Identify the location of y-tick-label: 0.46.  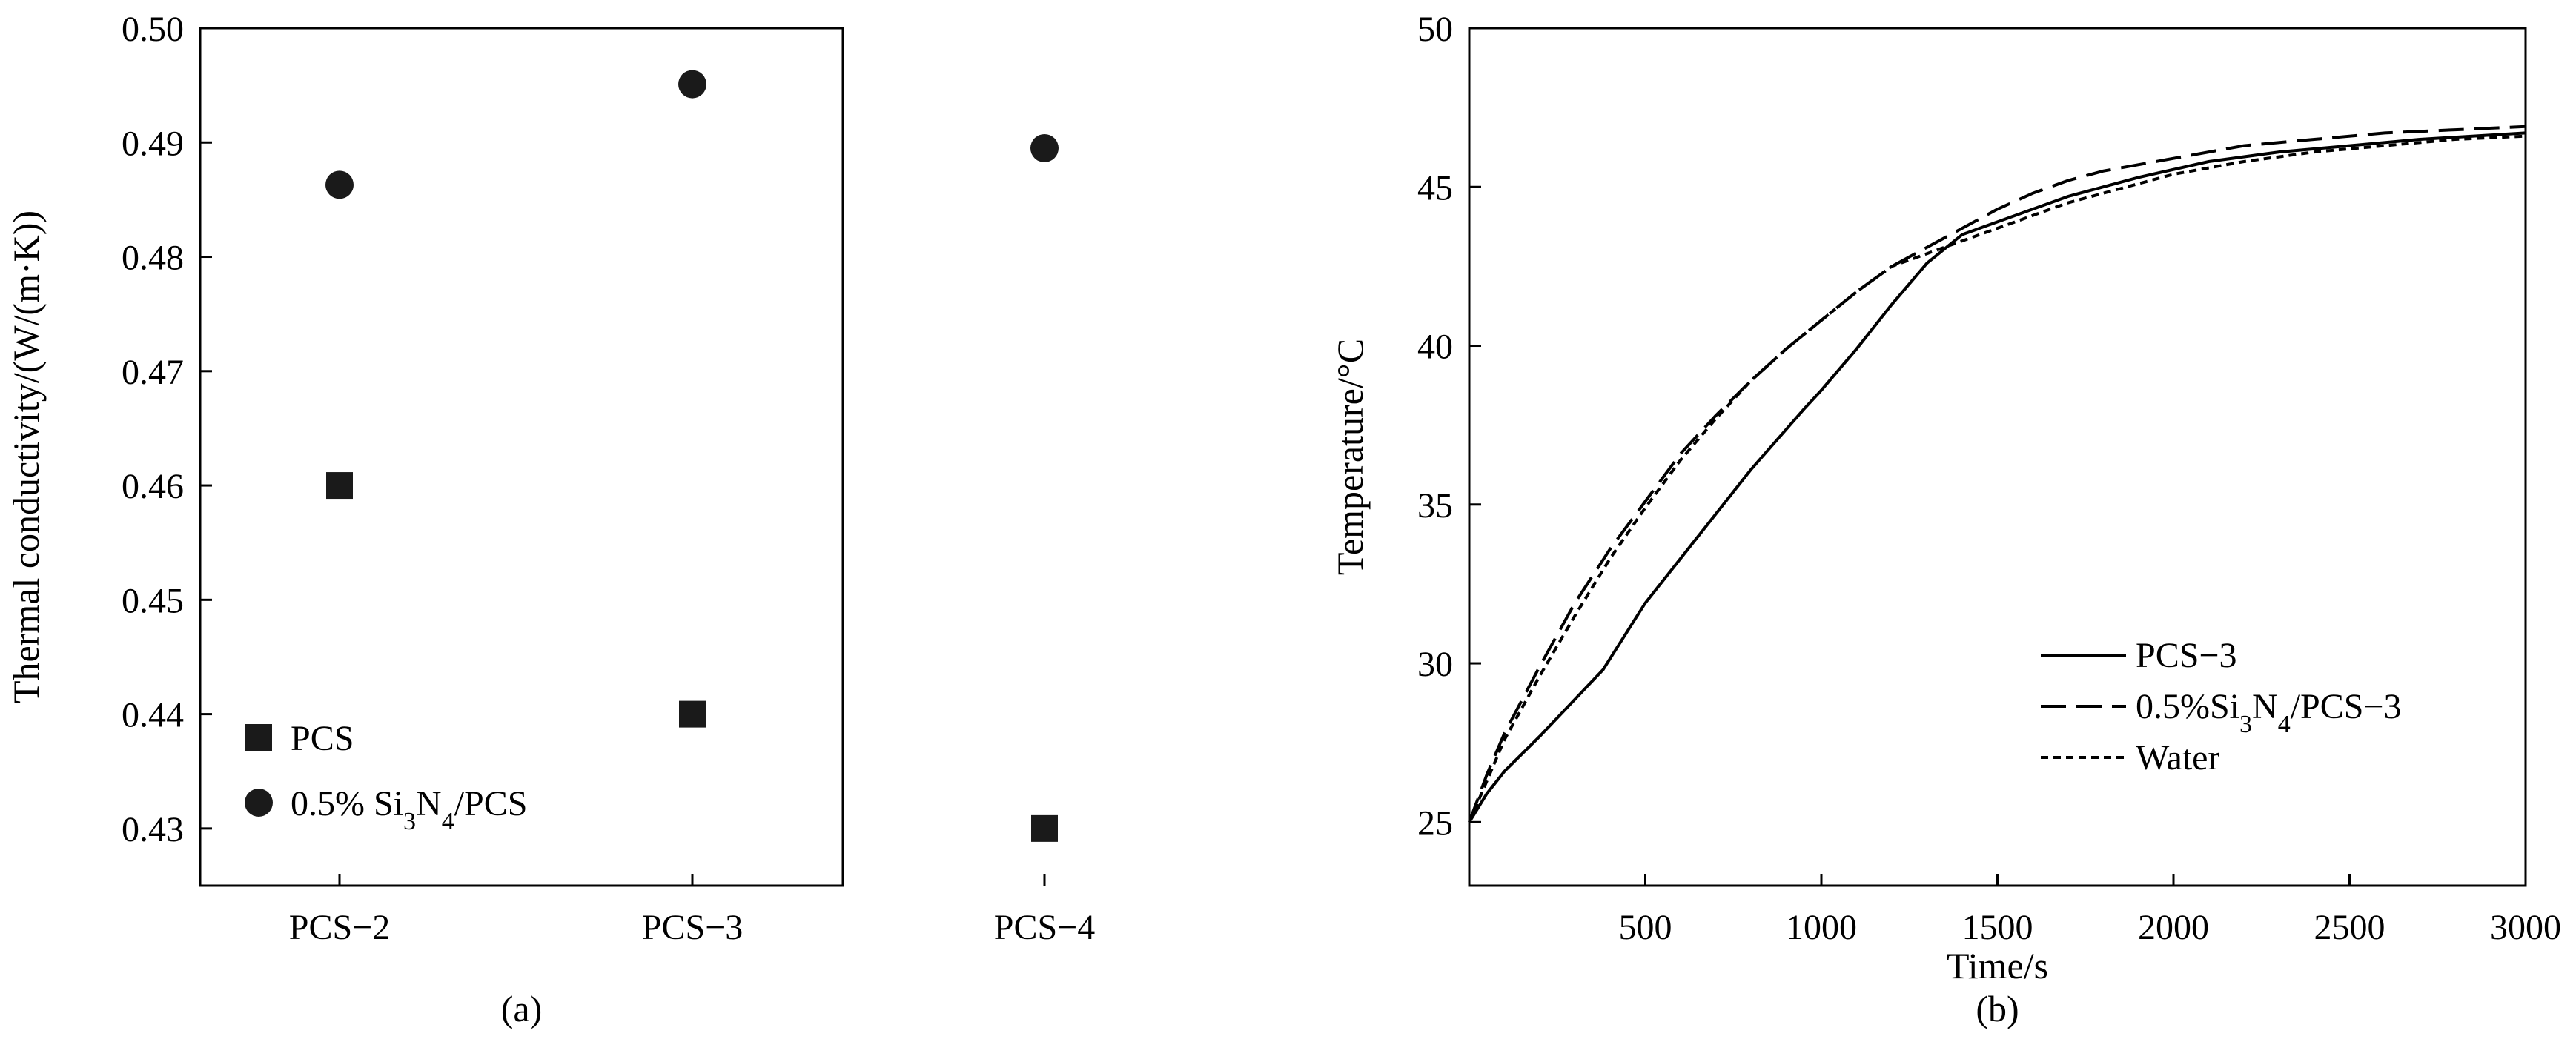
(153, 486).